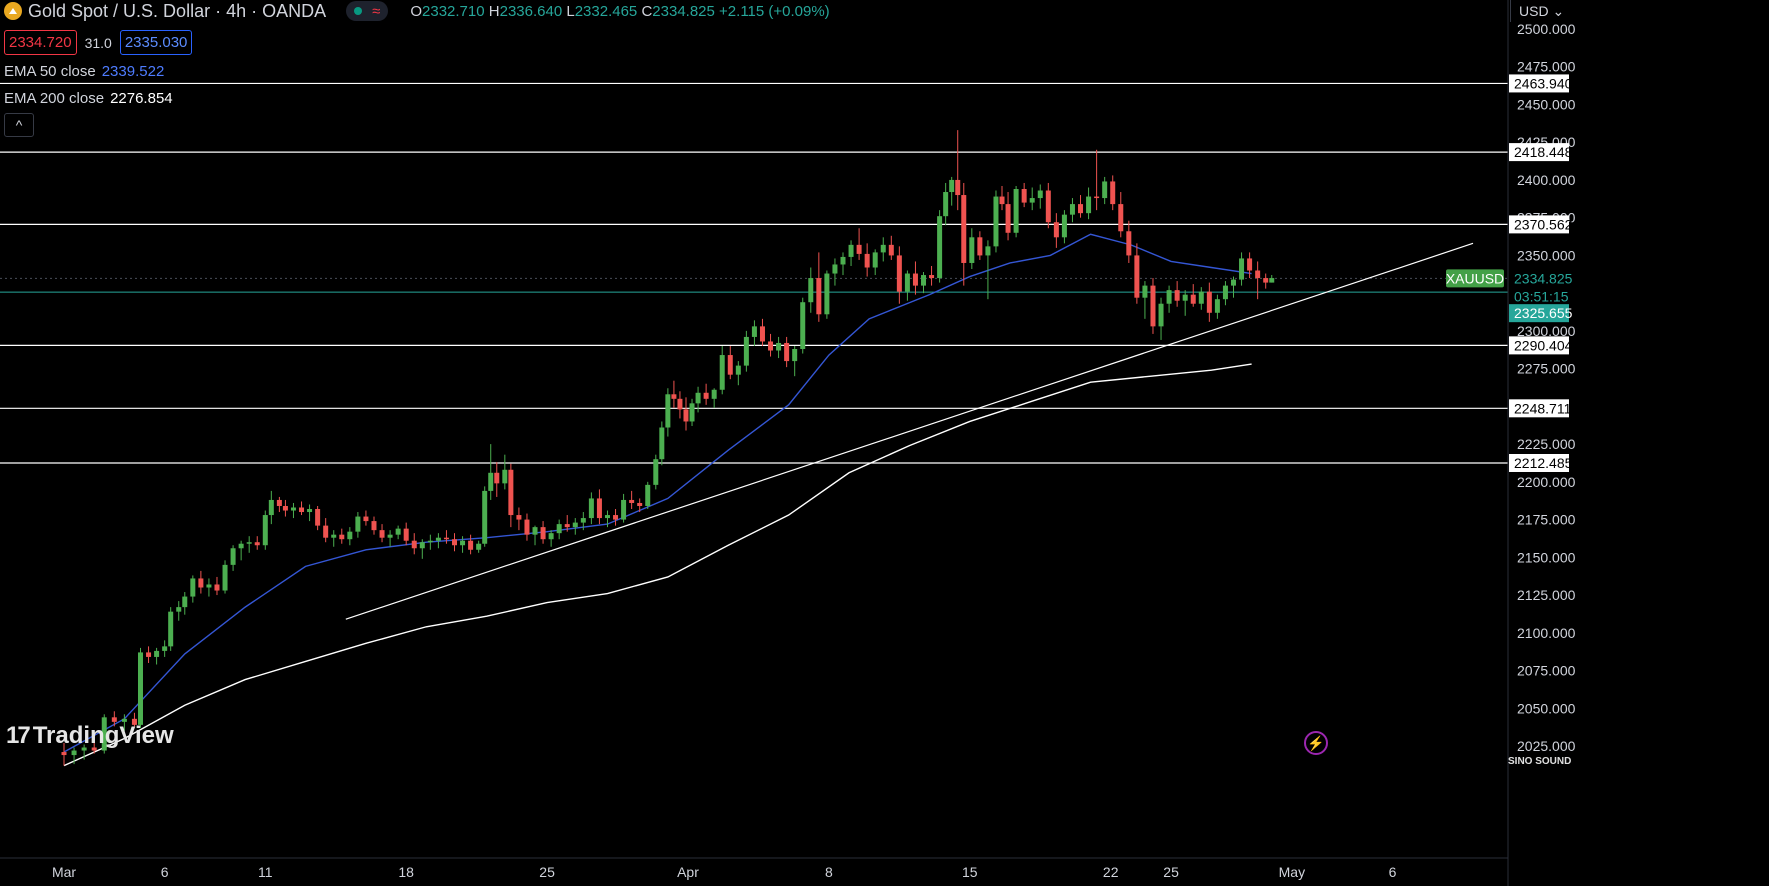  What do you see at coordinates (1543, 345) in the screenshot?
I see `level-price-text: 2290.404` at bounding box center [1543, 345].